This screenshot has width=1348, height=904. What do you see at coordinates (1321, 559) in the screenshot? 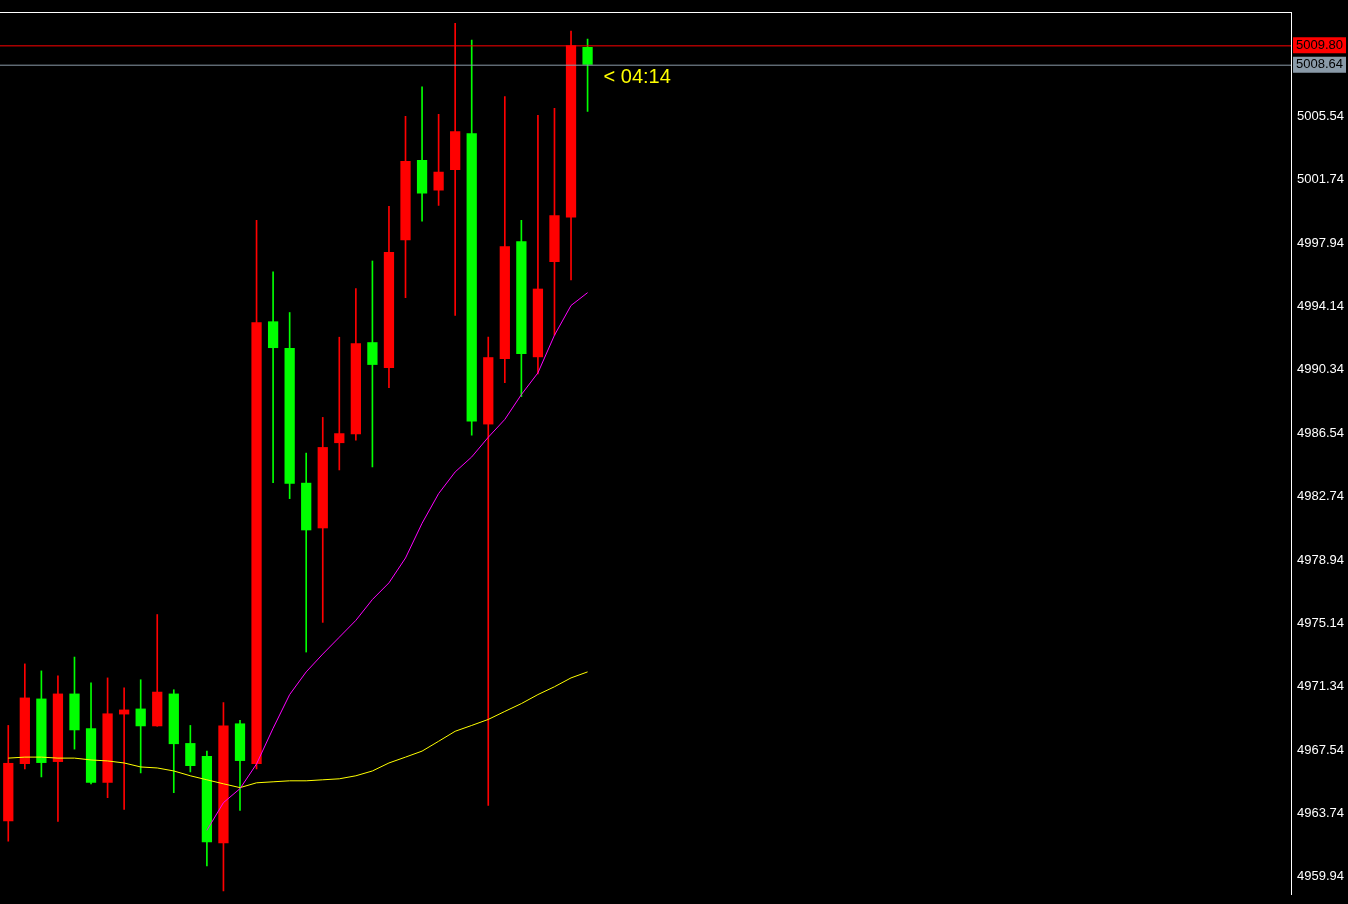
I see `y-tick-label: 4978.94` at bounding box center [1321, 559].